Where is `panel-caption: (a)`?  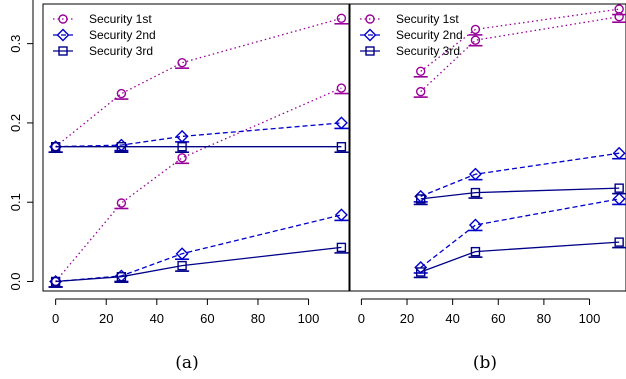 panel-caption: (a) is located at coordinates (186, 363).